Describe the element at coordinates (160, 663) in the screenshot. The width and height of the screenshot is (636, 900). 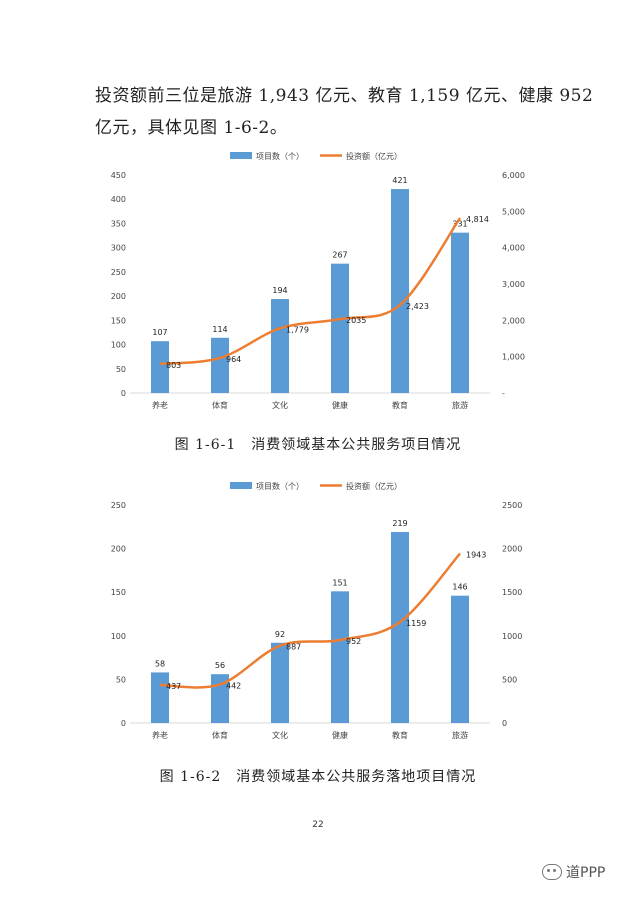
I see `bar-value-label: 58` at that location.